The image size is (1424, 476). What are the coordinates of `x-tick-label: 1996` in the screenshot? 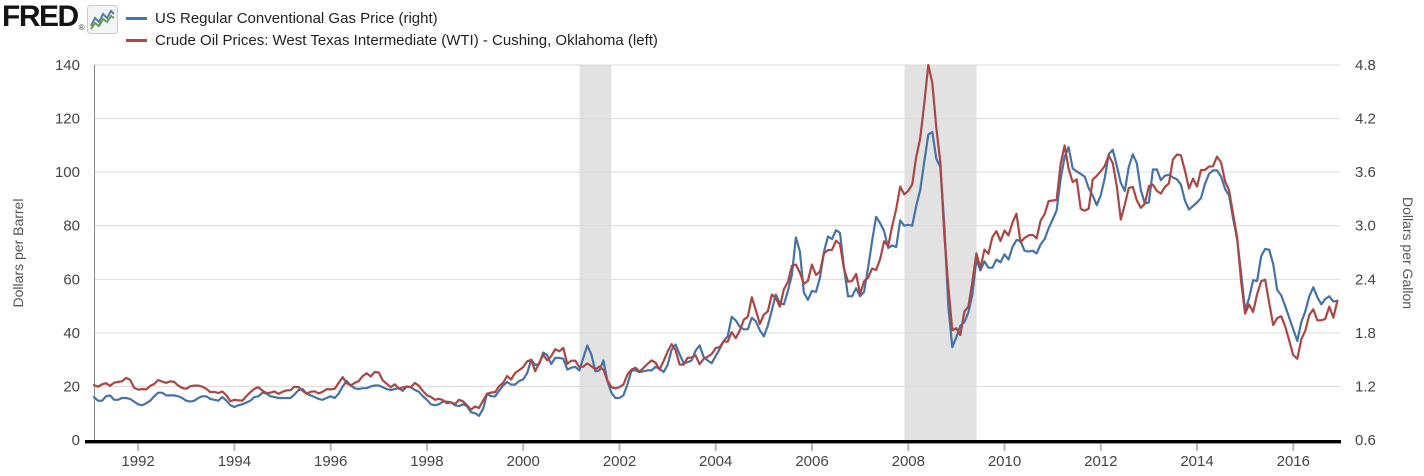 It's located at (330, 461).